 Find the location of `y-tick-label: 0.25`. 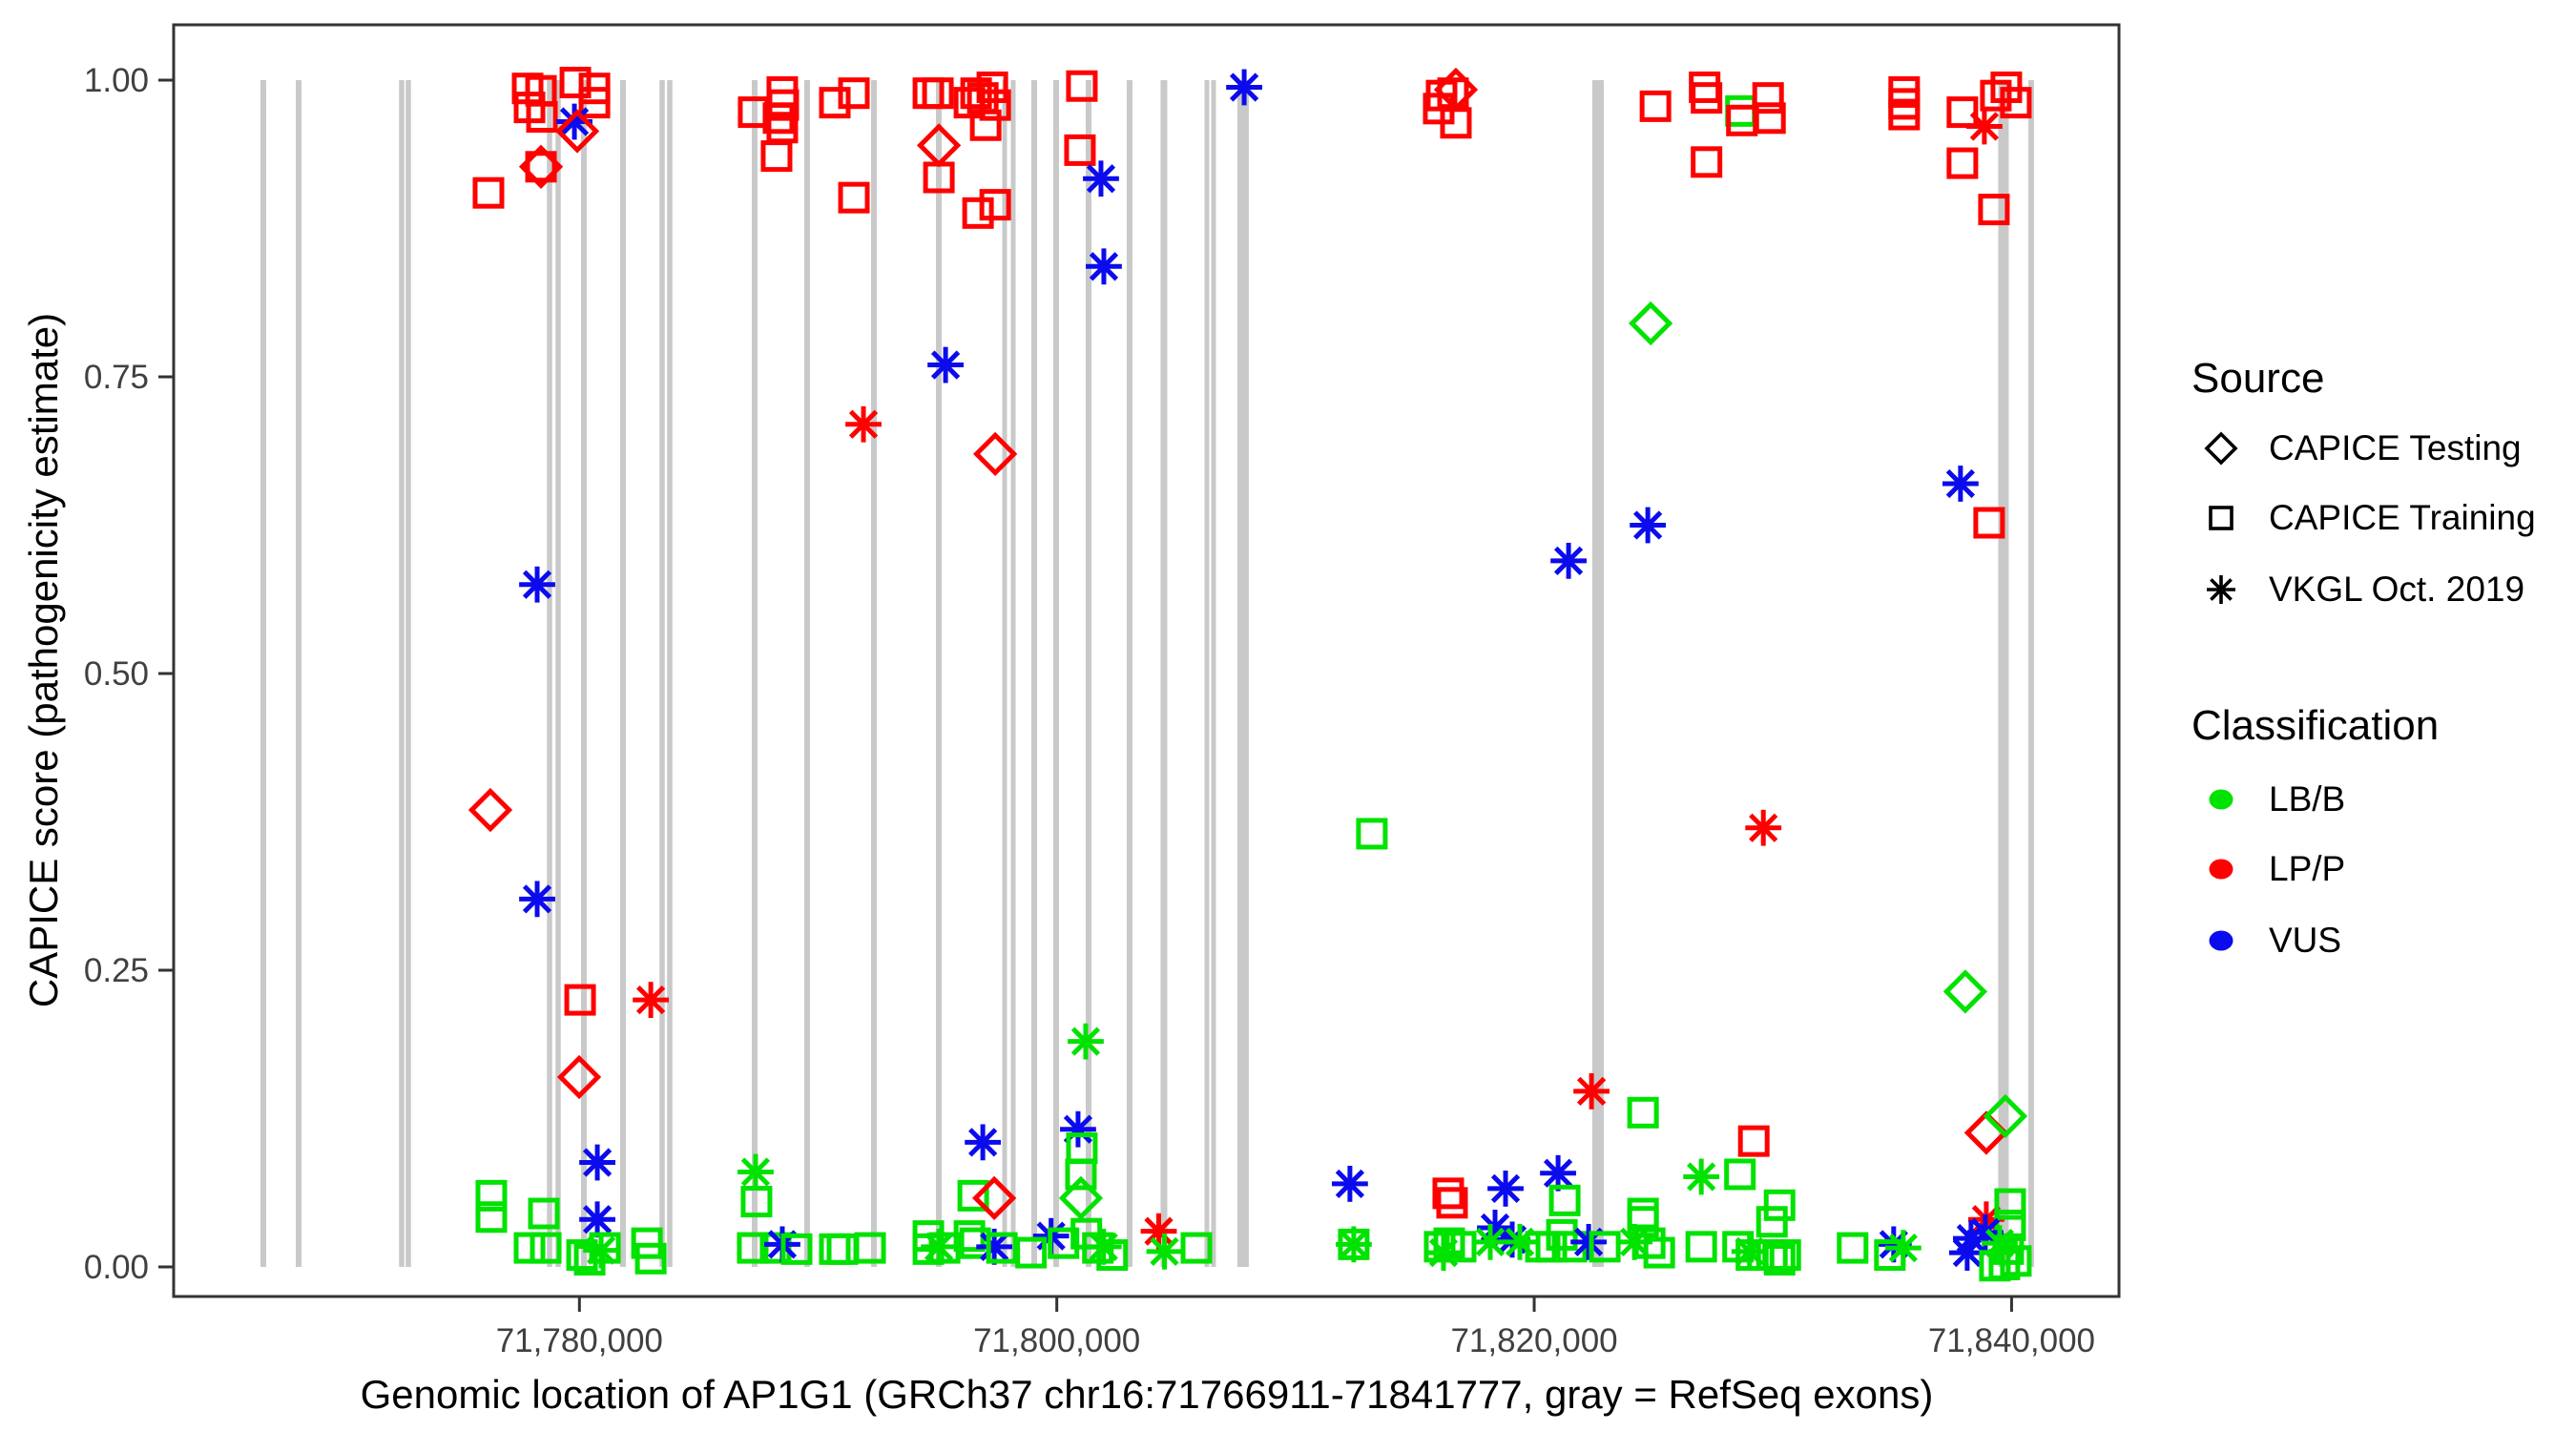

y-tick-label: 0.25 is located at coordinates (116, 970).